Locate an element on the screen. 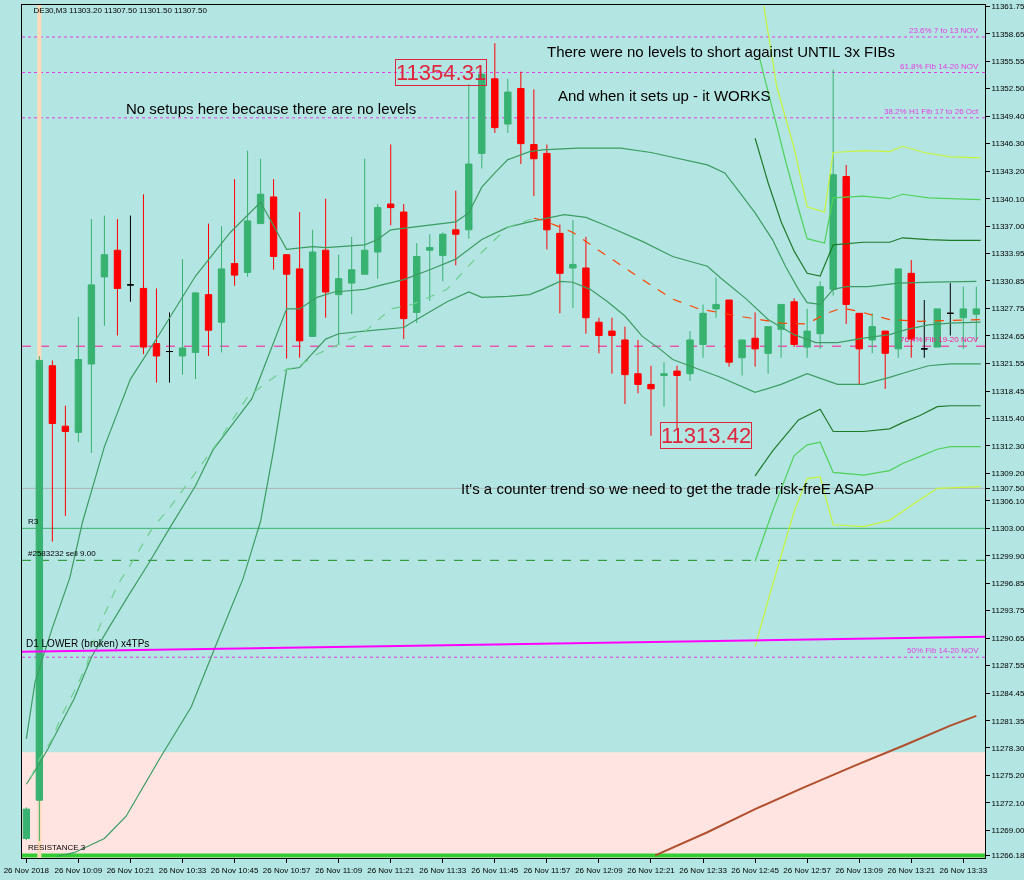 The height and width of the screenshot is (880, 1024). y-tick-label: 11321.55 is located at coordinates (1007, 364).